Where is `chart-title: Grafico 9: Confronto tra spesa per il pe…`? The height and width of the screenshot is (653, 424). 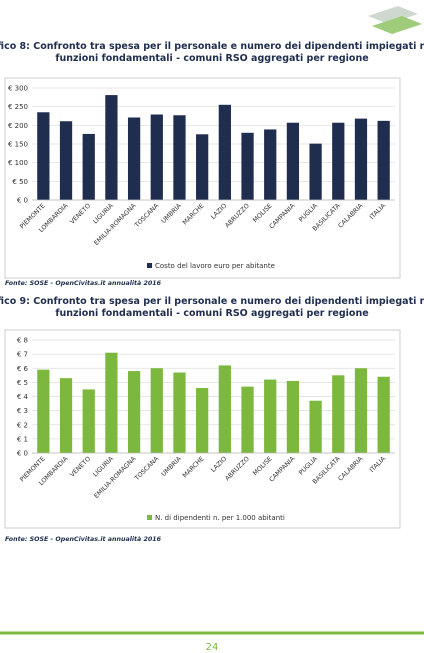 chart-title: Grafico 9: Confronto tra spesa per il pe… is located at coordinates (212, 307).